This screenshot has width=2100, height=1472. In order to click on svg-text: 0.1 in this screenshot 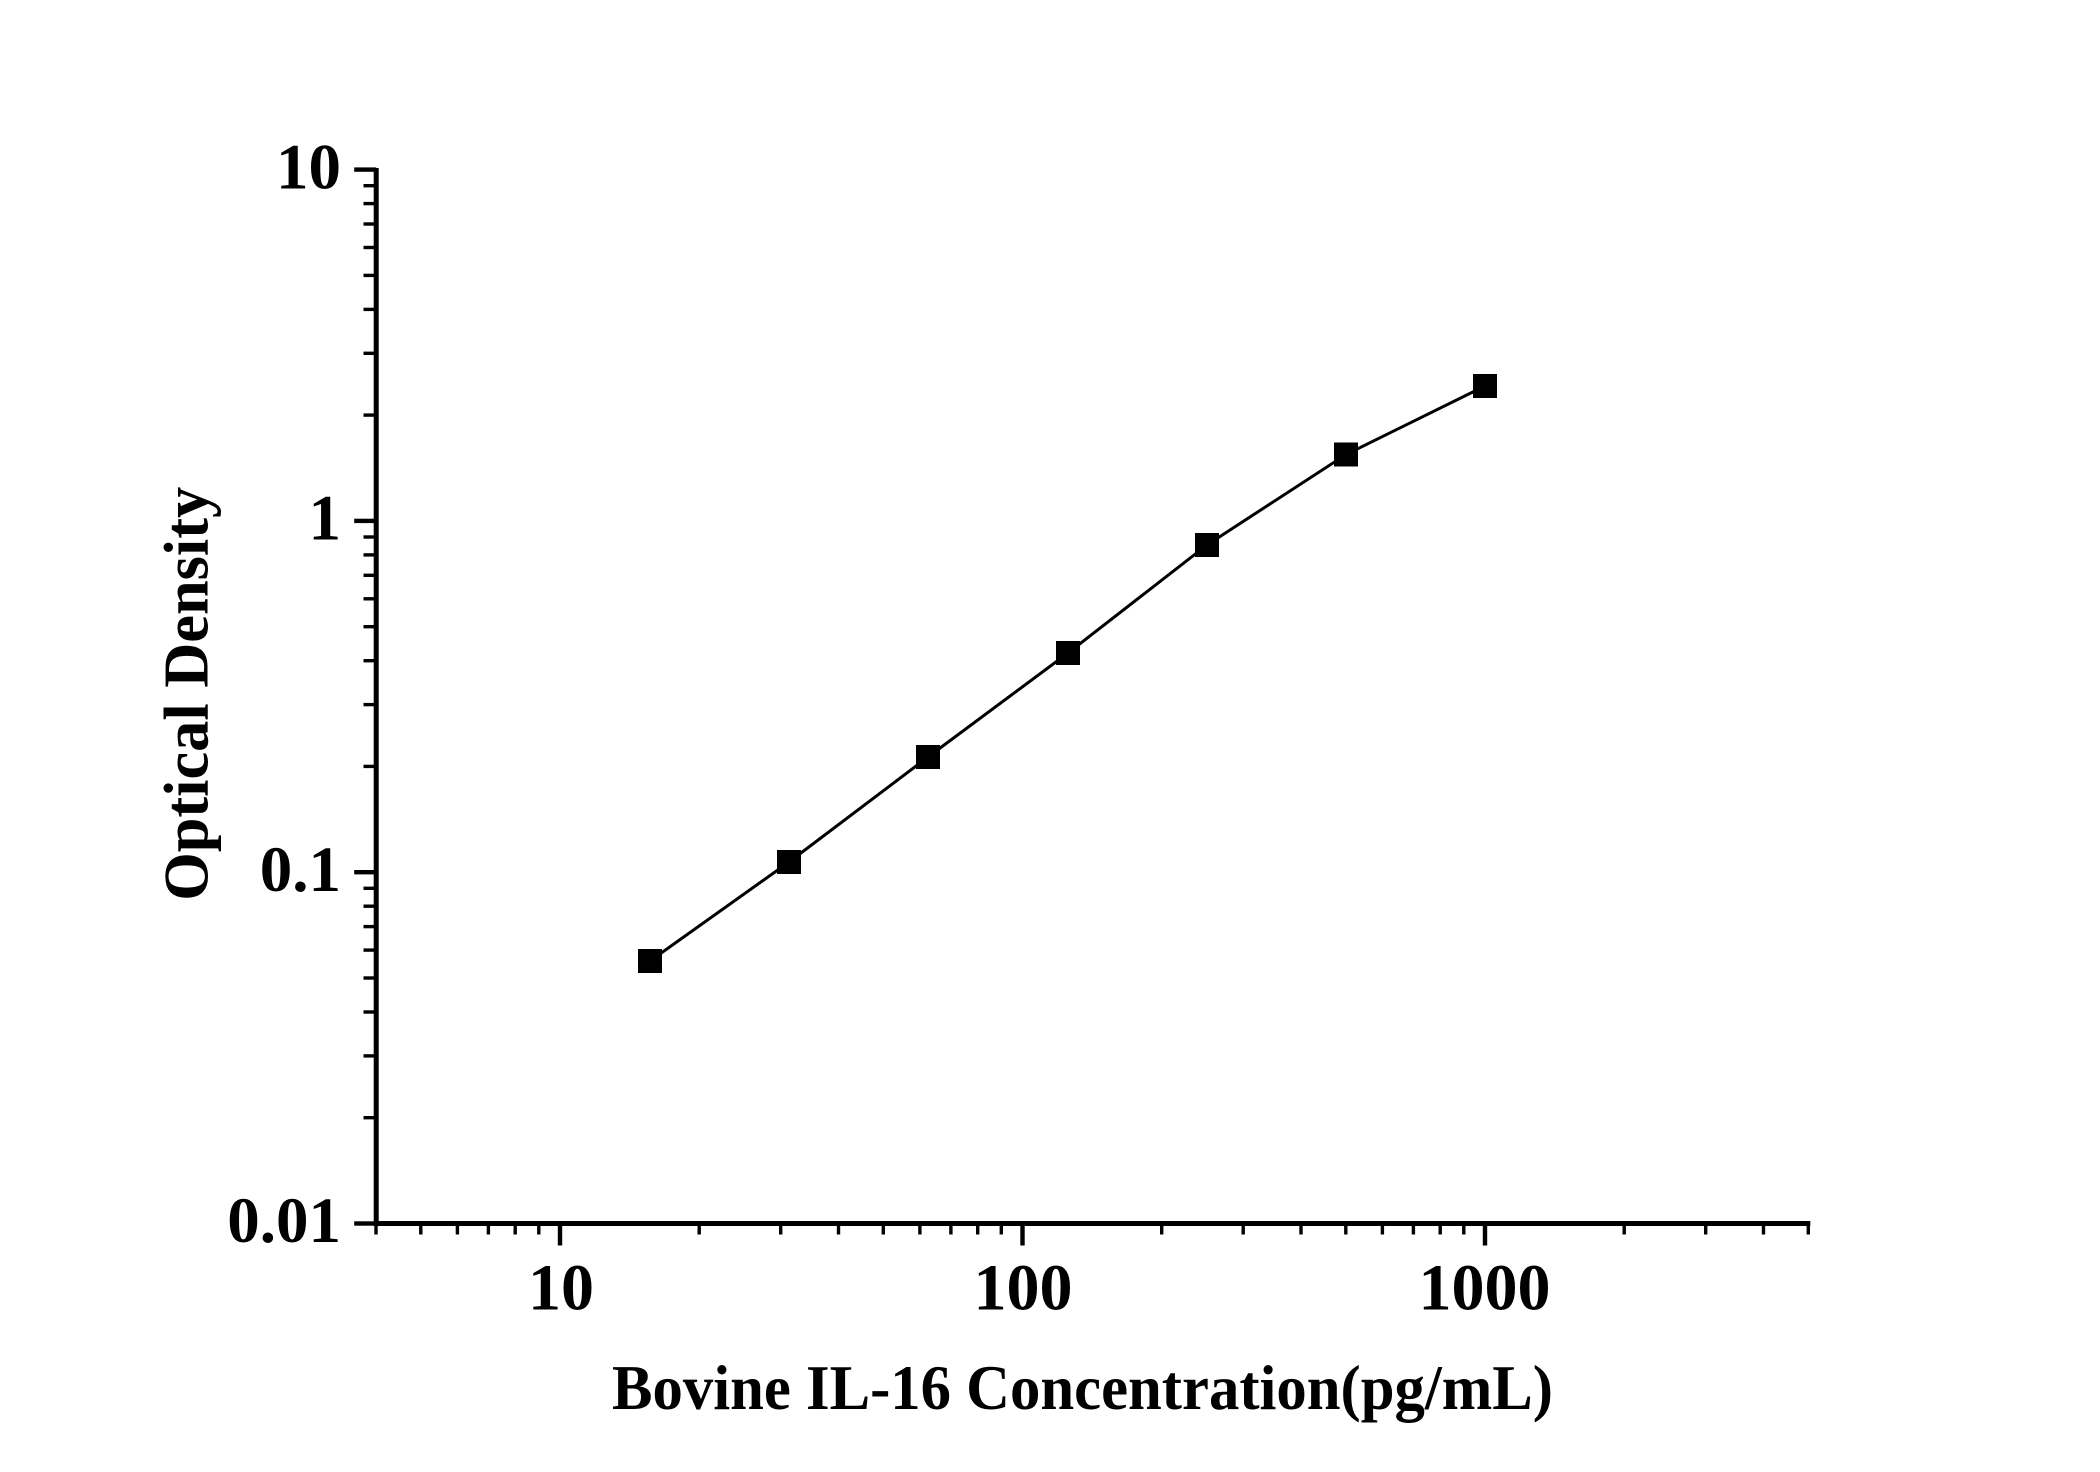, I will do `click(300, 870)`.